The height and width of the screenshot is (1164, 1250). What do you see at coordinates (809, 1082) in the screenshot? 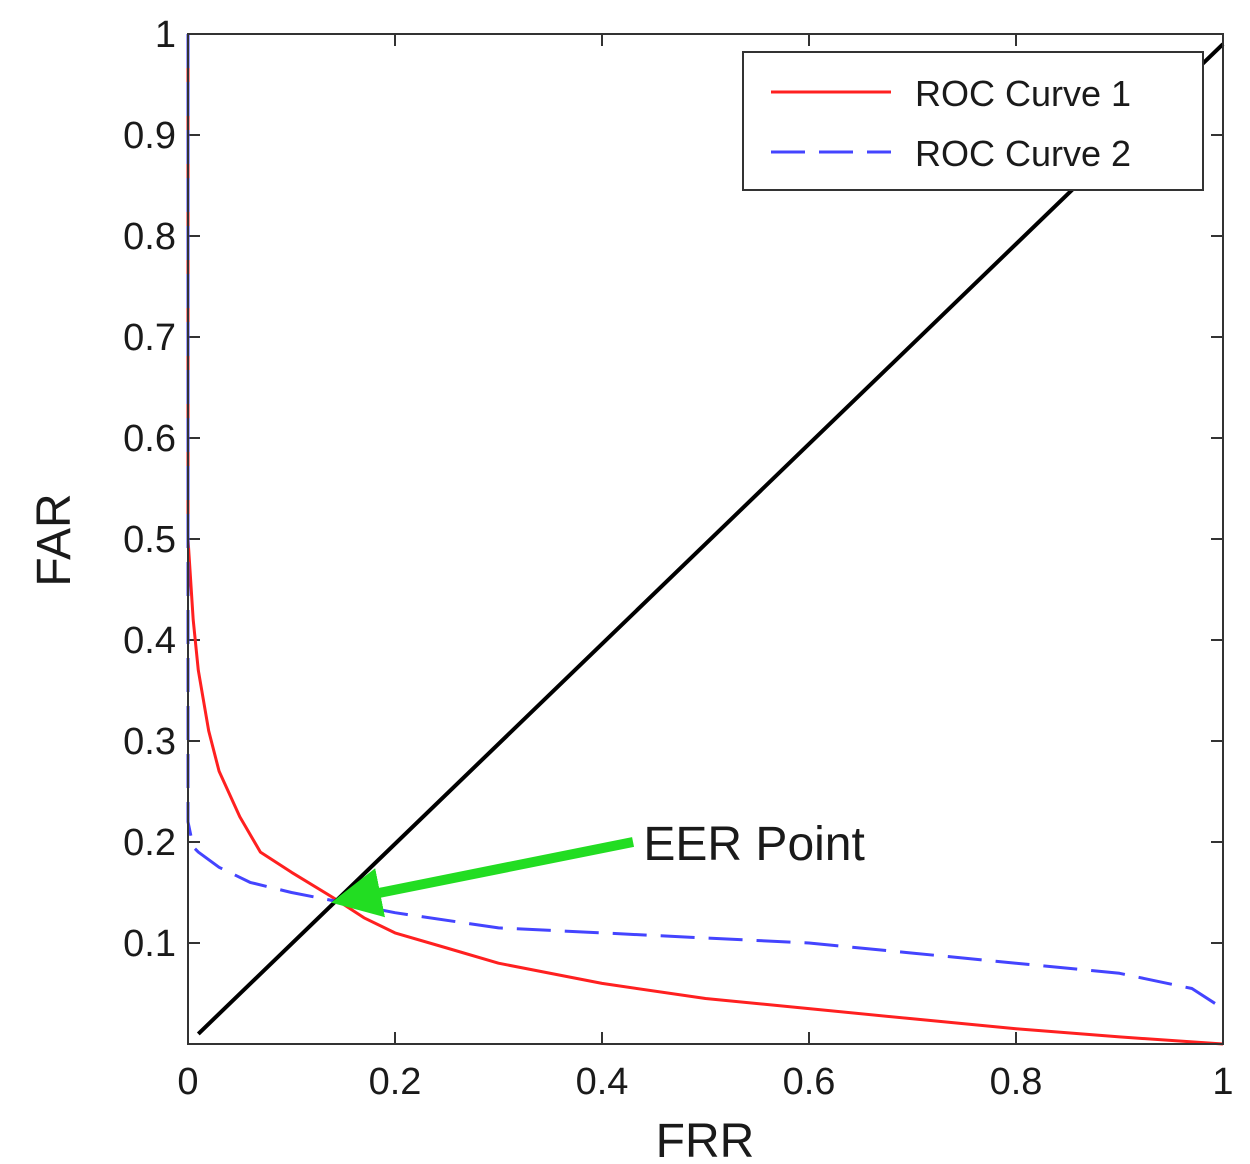
I see `x-tick-label: 0.6` at bounding box center [809, 1082].